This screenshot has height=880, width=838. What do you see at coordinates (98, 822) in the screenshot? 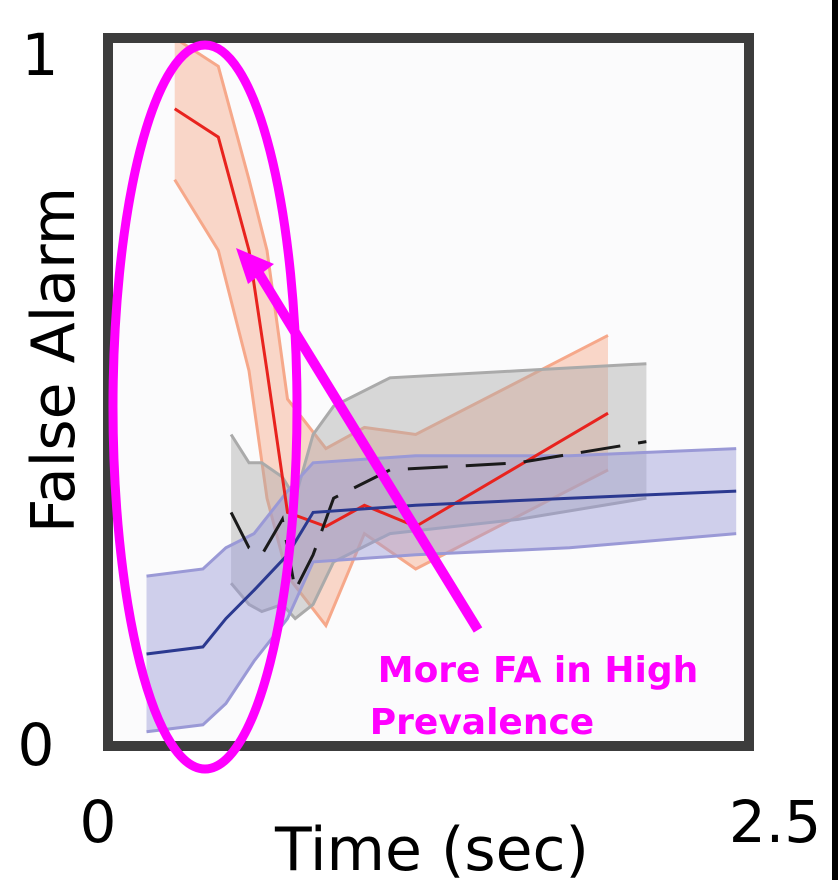
I see `x-tick-label-min: 0` at bounding box center [98, 822].